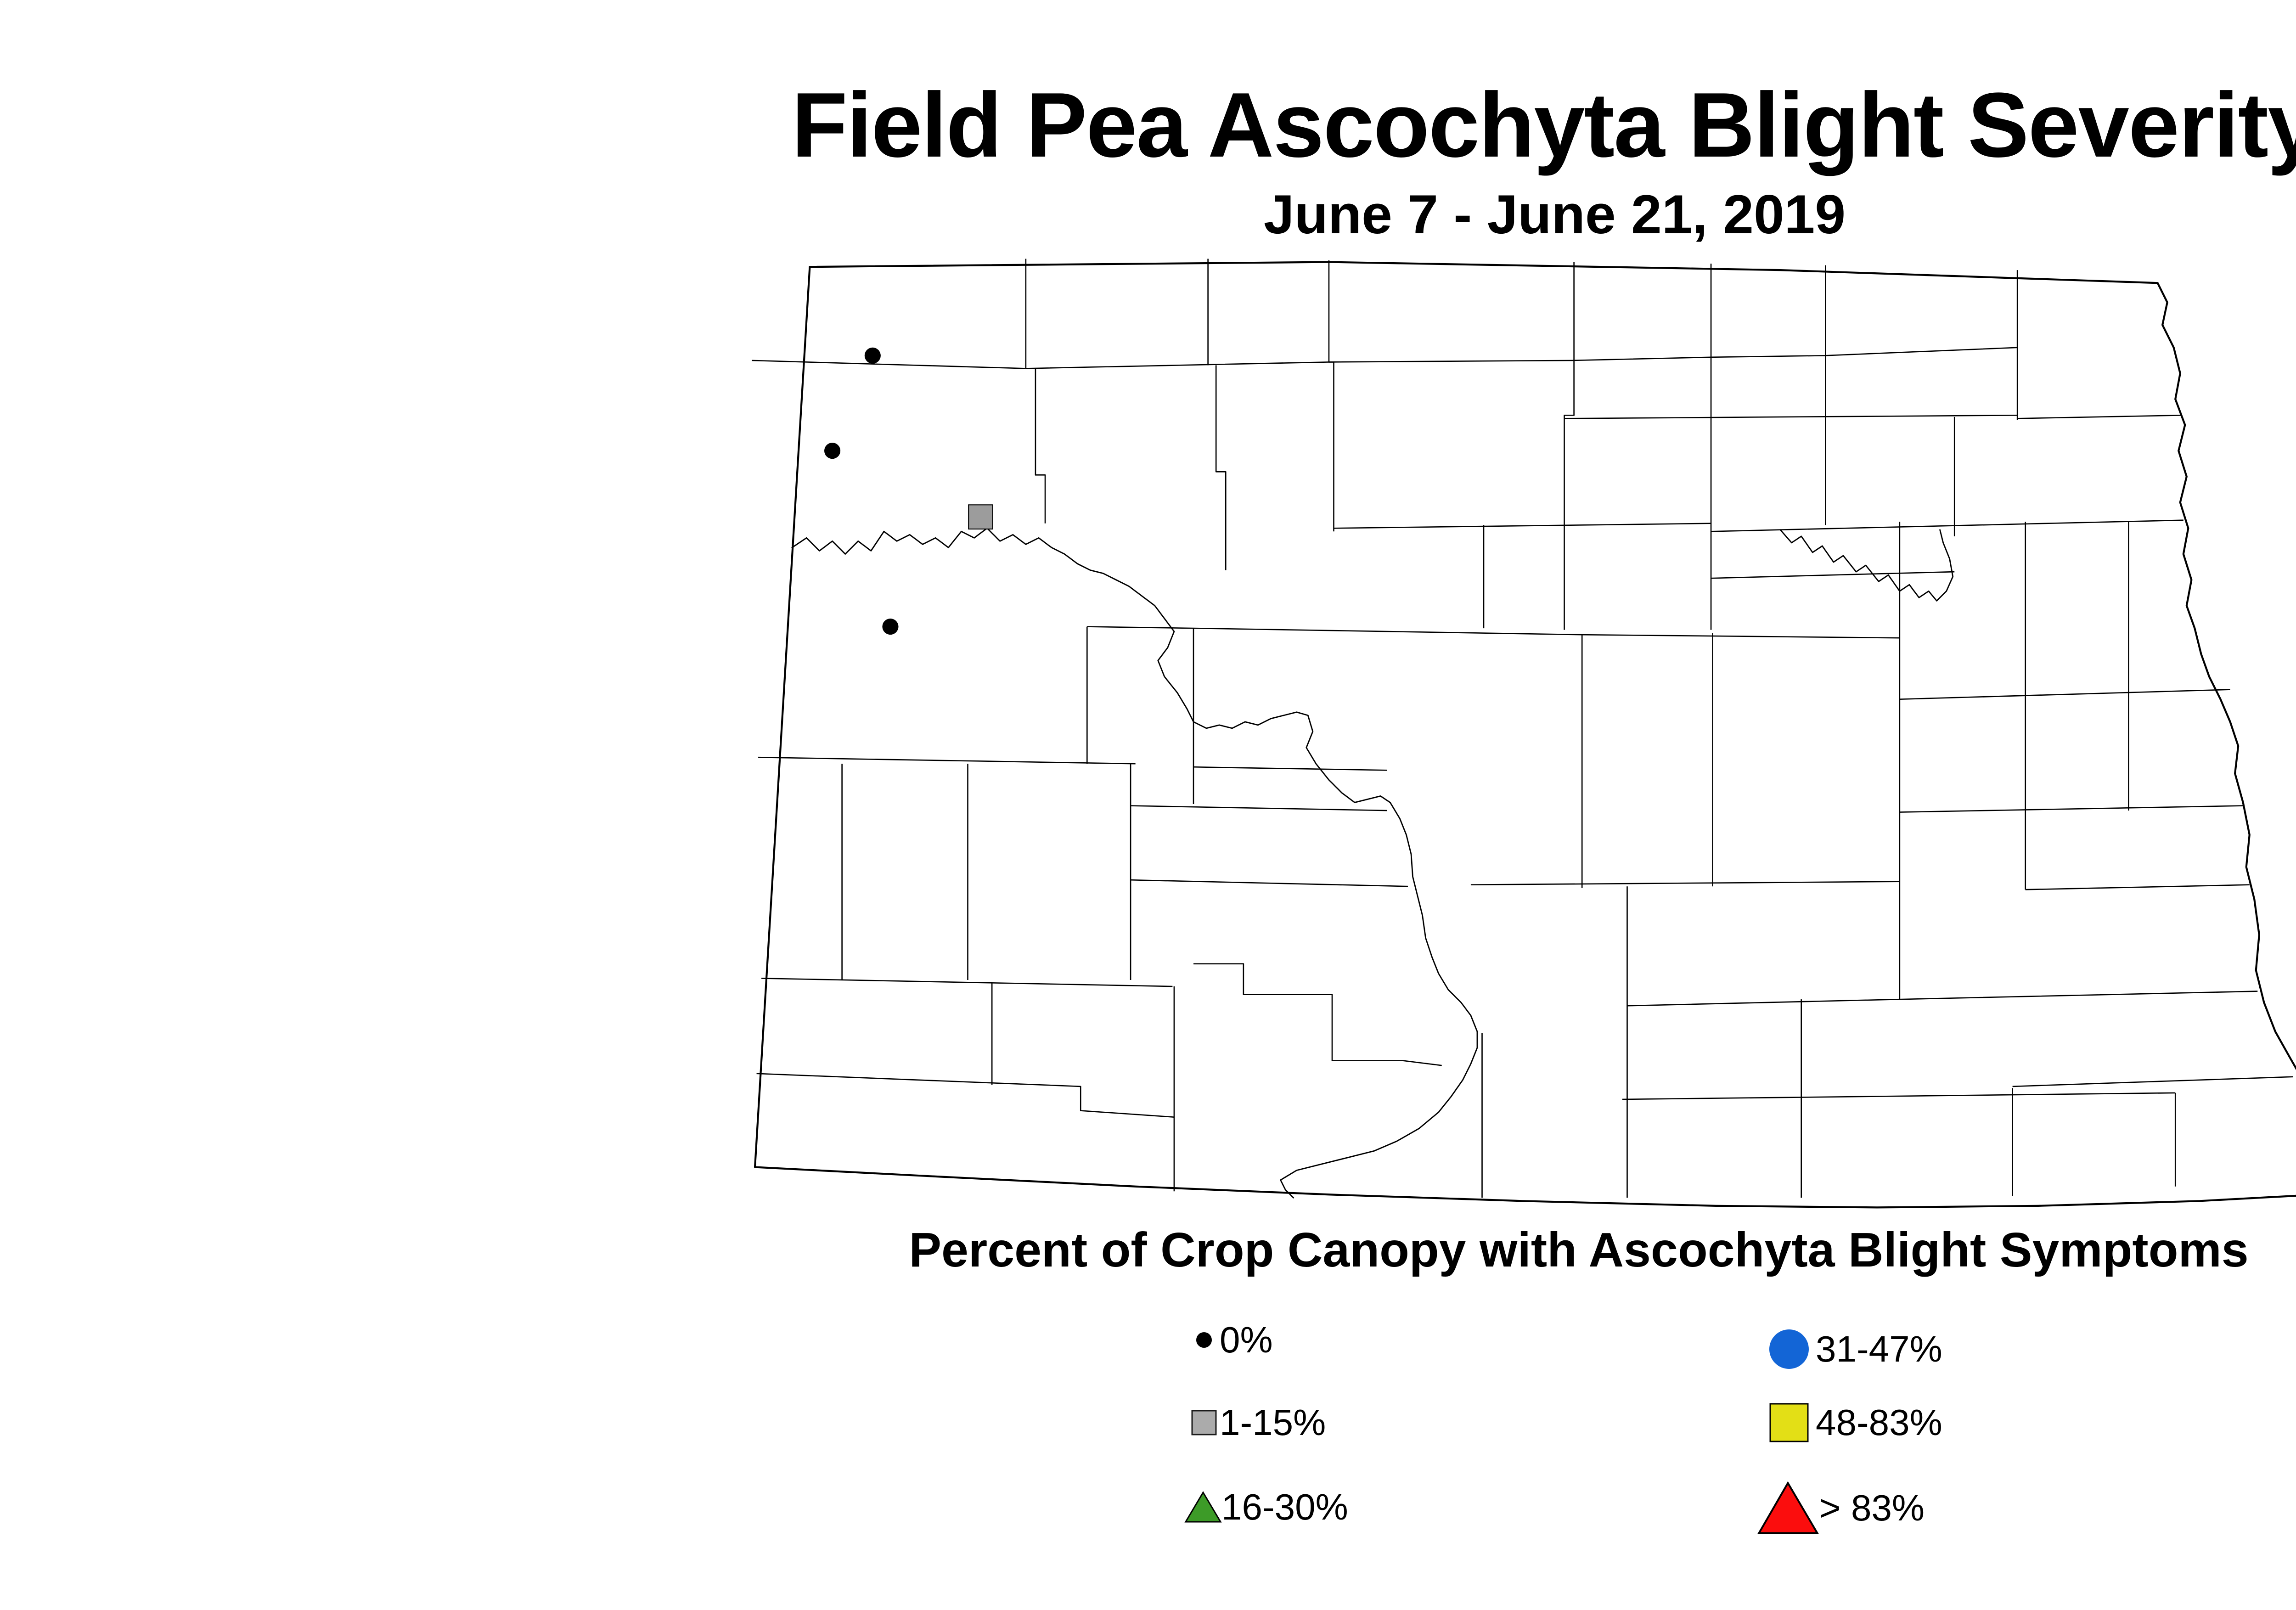  What do you see at coordinates (1555, 215) in the screenshot?
I see `page-subtitle: June 7 - June 21, 2019` at bounding box center [1555, 215].